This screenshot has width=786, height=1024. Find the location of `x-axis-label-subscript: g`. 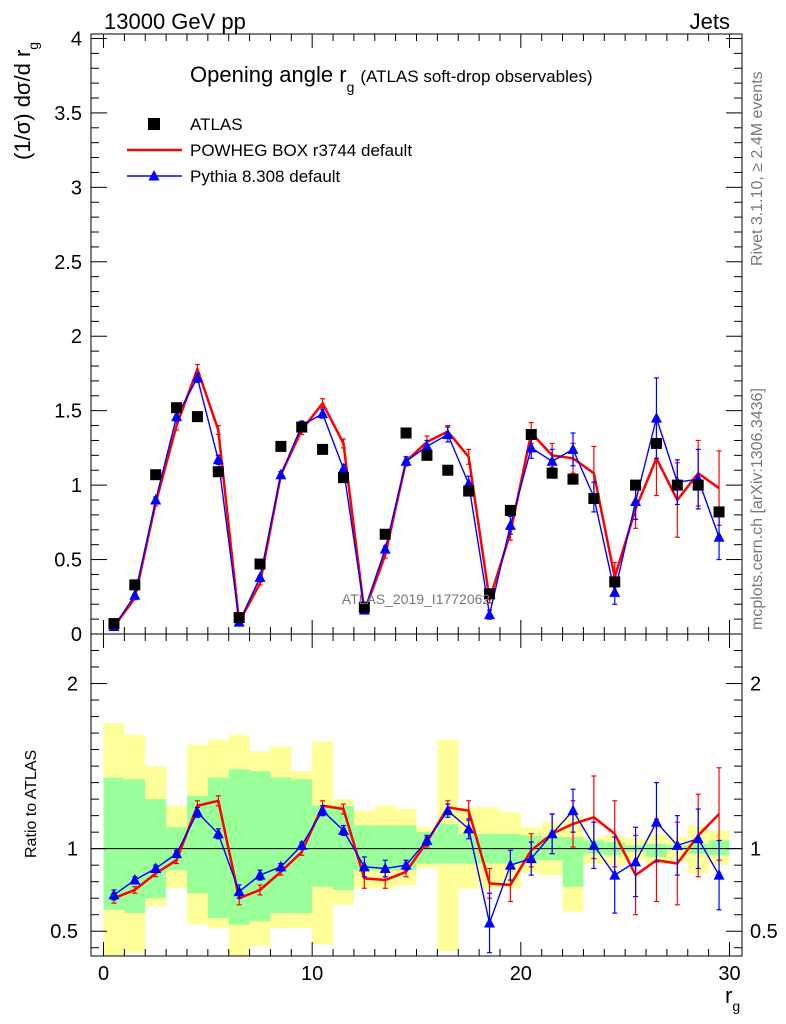

x-axis-label-subscript: g is located at coordinates (736, 1006).